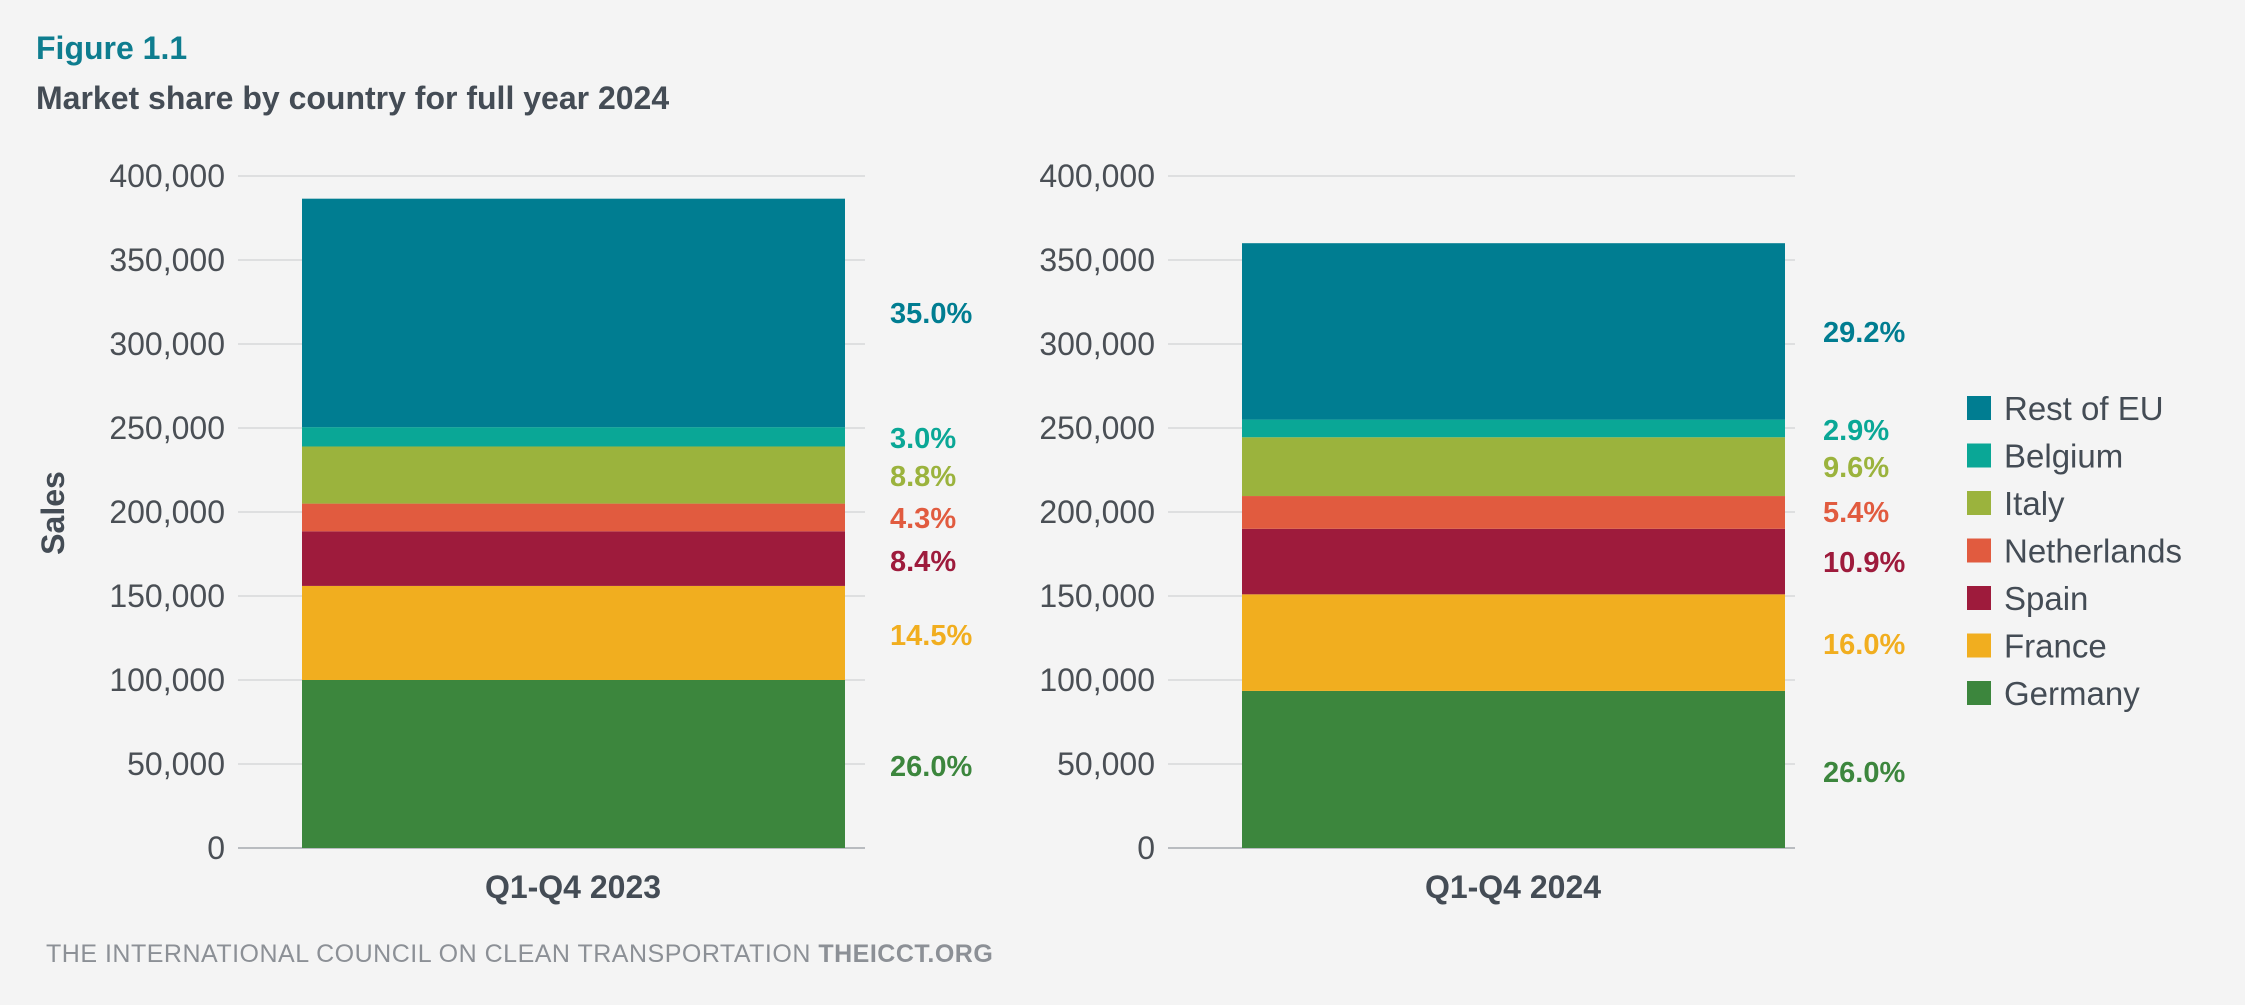 The width and height of the screenshot is (2245, 1005). What do you see at coordinates (2093, 551) in the screenshot?
I see `legend-label: Netherlands` at bounding box center [2093, 551].